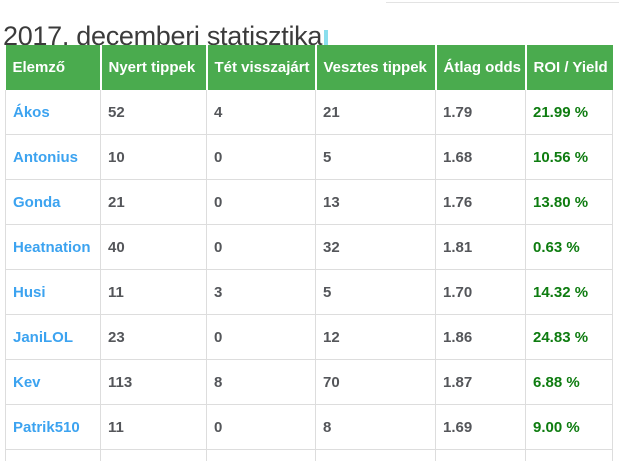 This screenshot has height=461, width=619. Describe the element at coordinates (569, 427) in the screenshot. I see `roi-cell: 9.00 %` at that location.